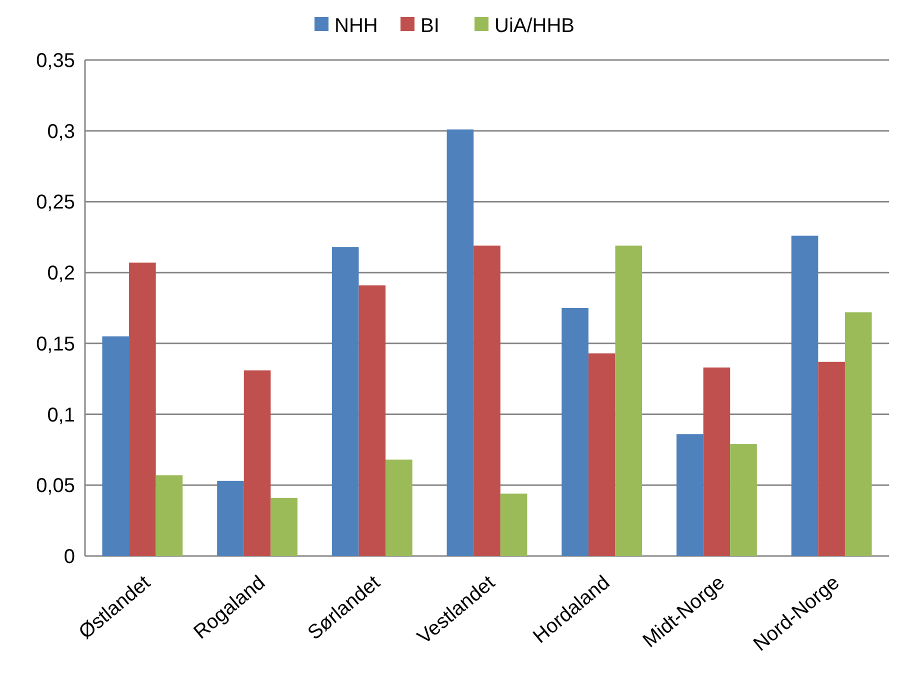  I want to click on y-tick-label: 0,35, so click(55, 61).